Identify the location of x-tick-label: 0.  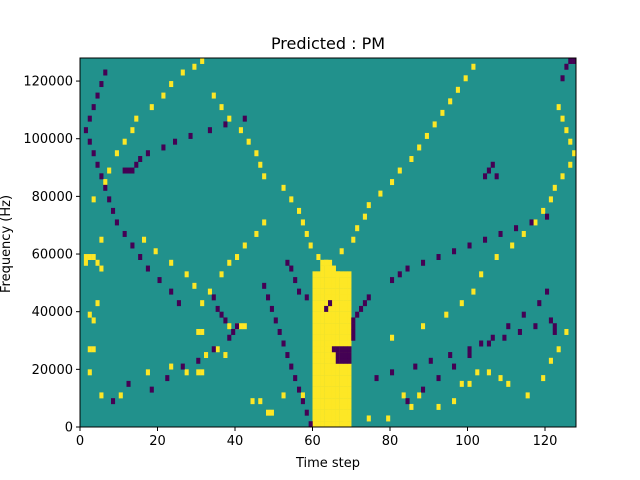
(80, 441).